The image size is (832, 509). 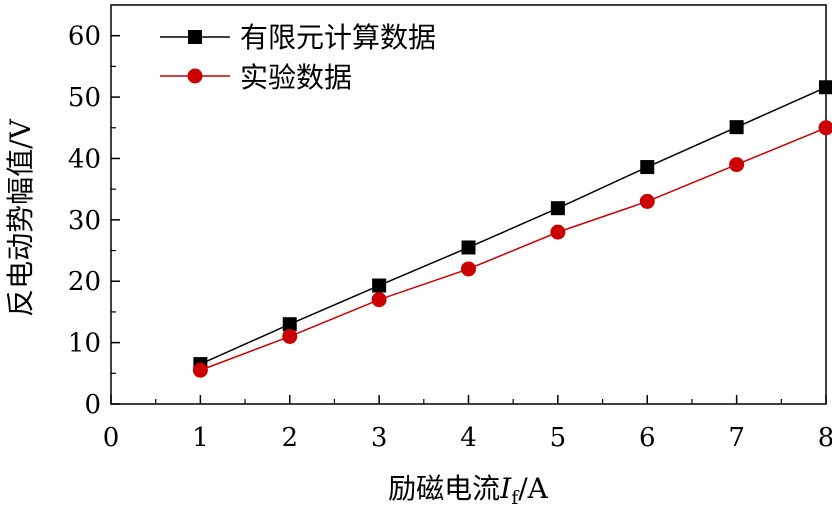 I want to click on x-tick-label: 5, so click(x=558, y=438).